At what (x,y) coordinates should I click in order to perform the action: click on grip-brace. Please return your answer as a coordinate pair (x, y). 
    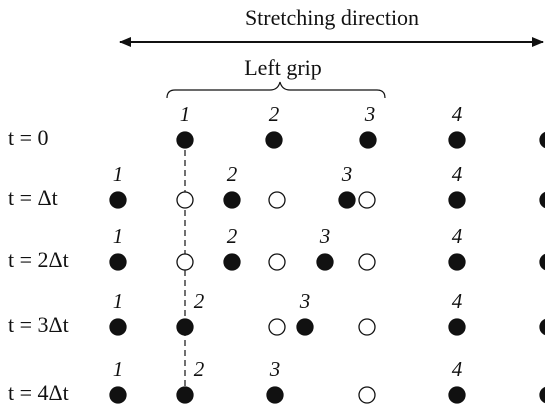
    Looking at the image, I should click on (276, 90).